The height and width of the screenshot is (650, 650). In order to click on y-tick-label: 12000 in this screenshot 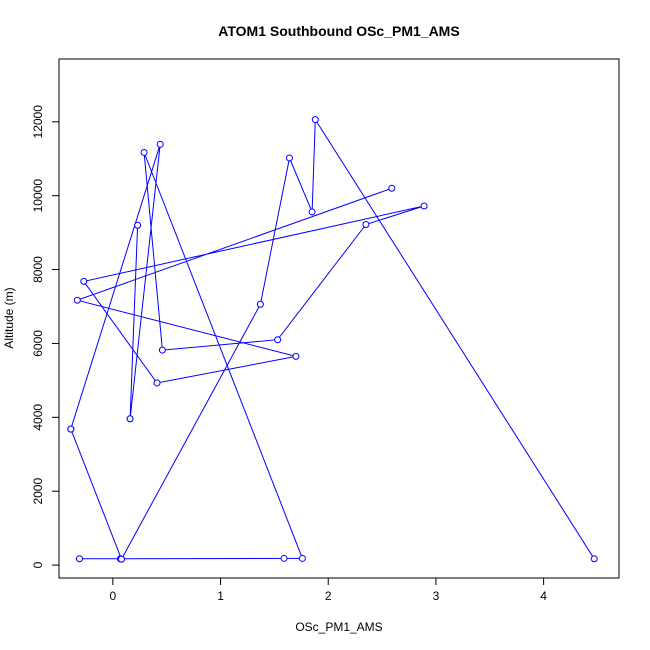, I will do `click(38, 122)`.